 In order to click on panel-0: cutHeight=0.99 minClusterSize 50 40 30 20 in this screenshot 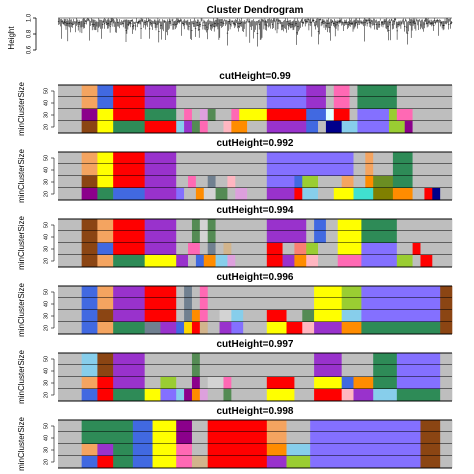, I will do `click(235, 103)`.